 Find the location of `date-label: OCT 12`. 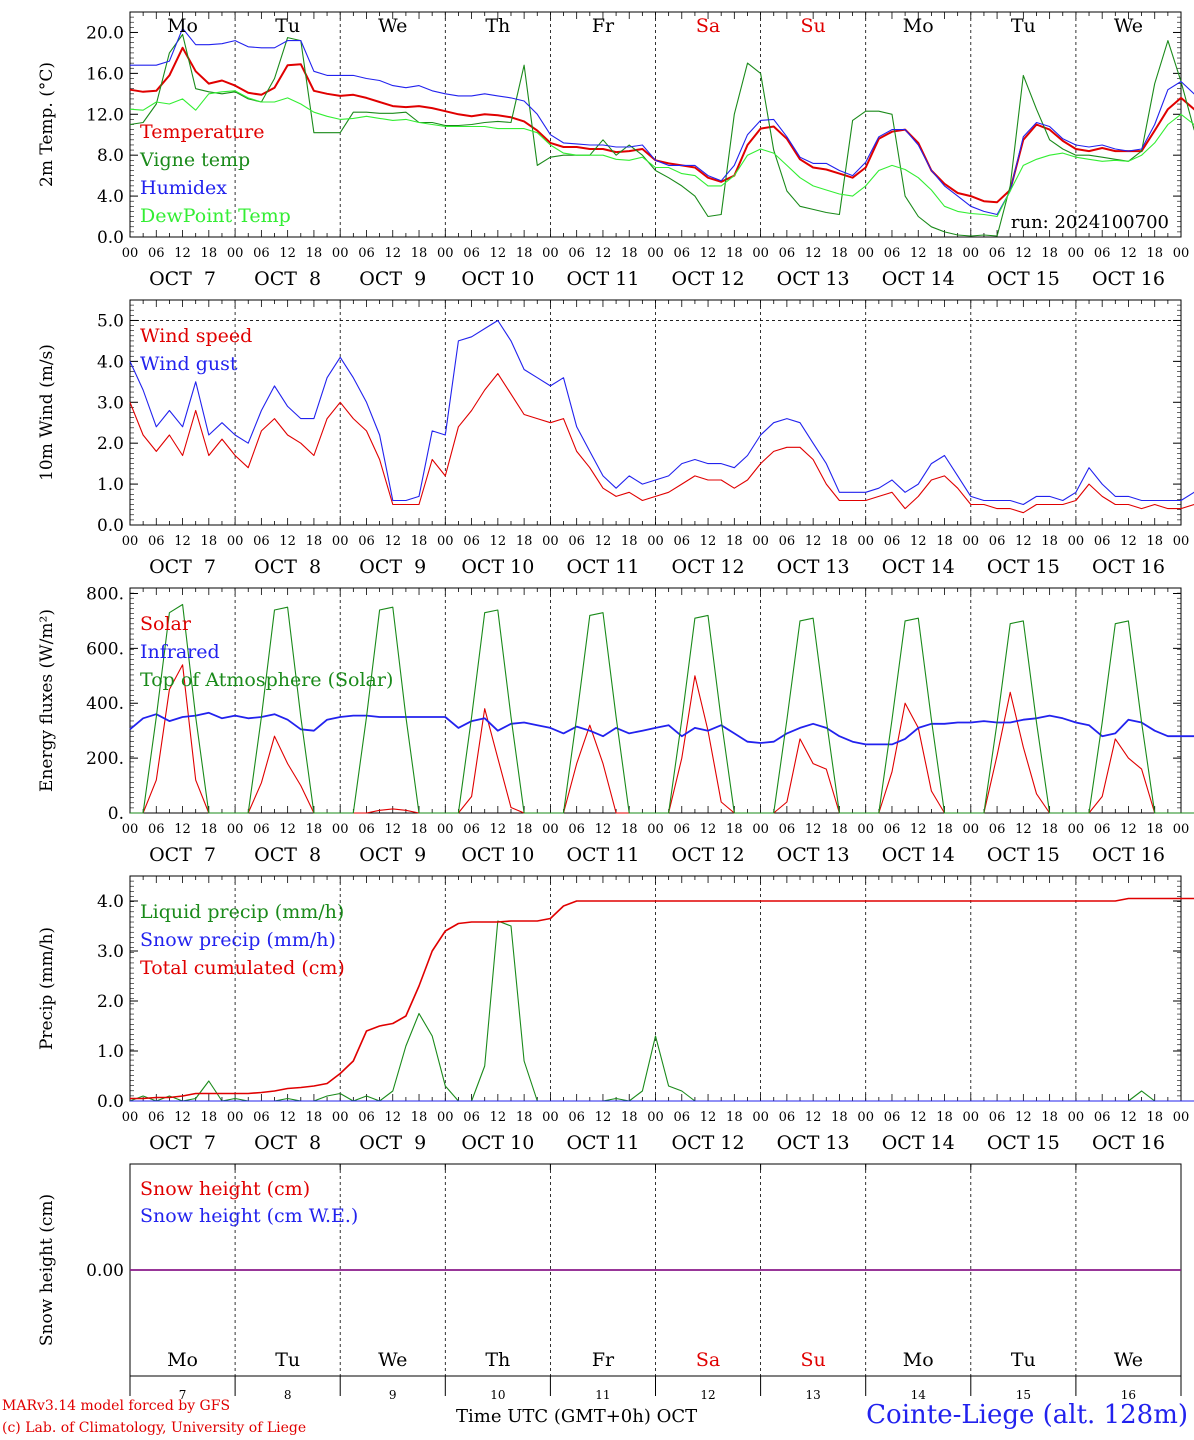

date-label: OCT 12 is located at coordinates (708, 567).